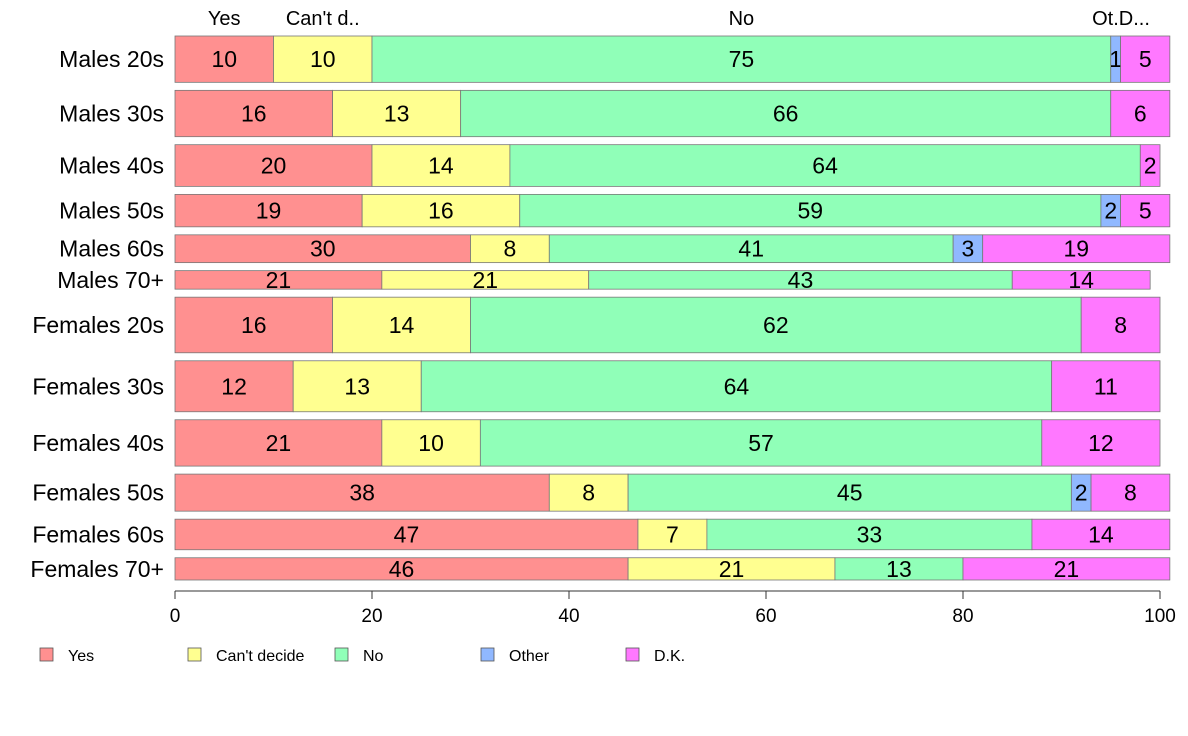  What do you see at coordinates (667, 443) in the screenshot?
I see `bar-row-females-40s: 21 10 57 12` at bounding box center [667, 443].